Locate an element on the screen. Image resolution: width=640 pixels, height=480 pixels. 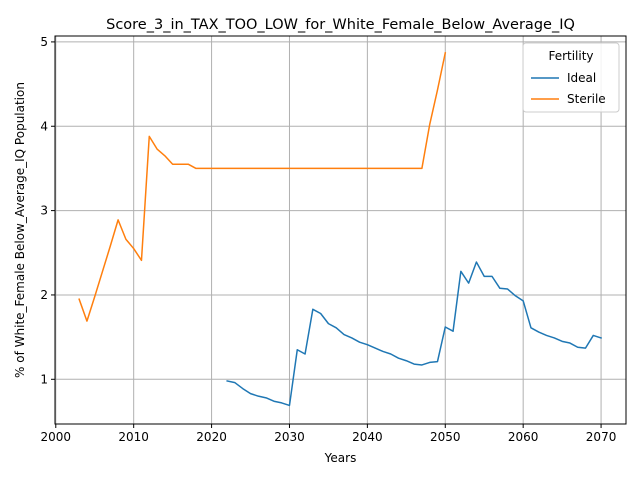
legend-box is located at coordinates (571, 77).